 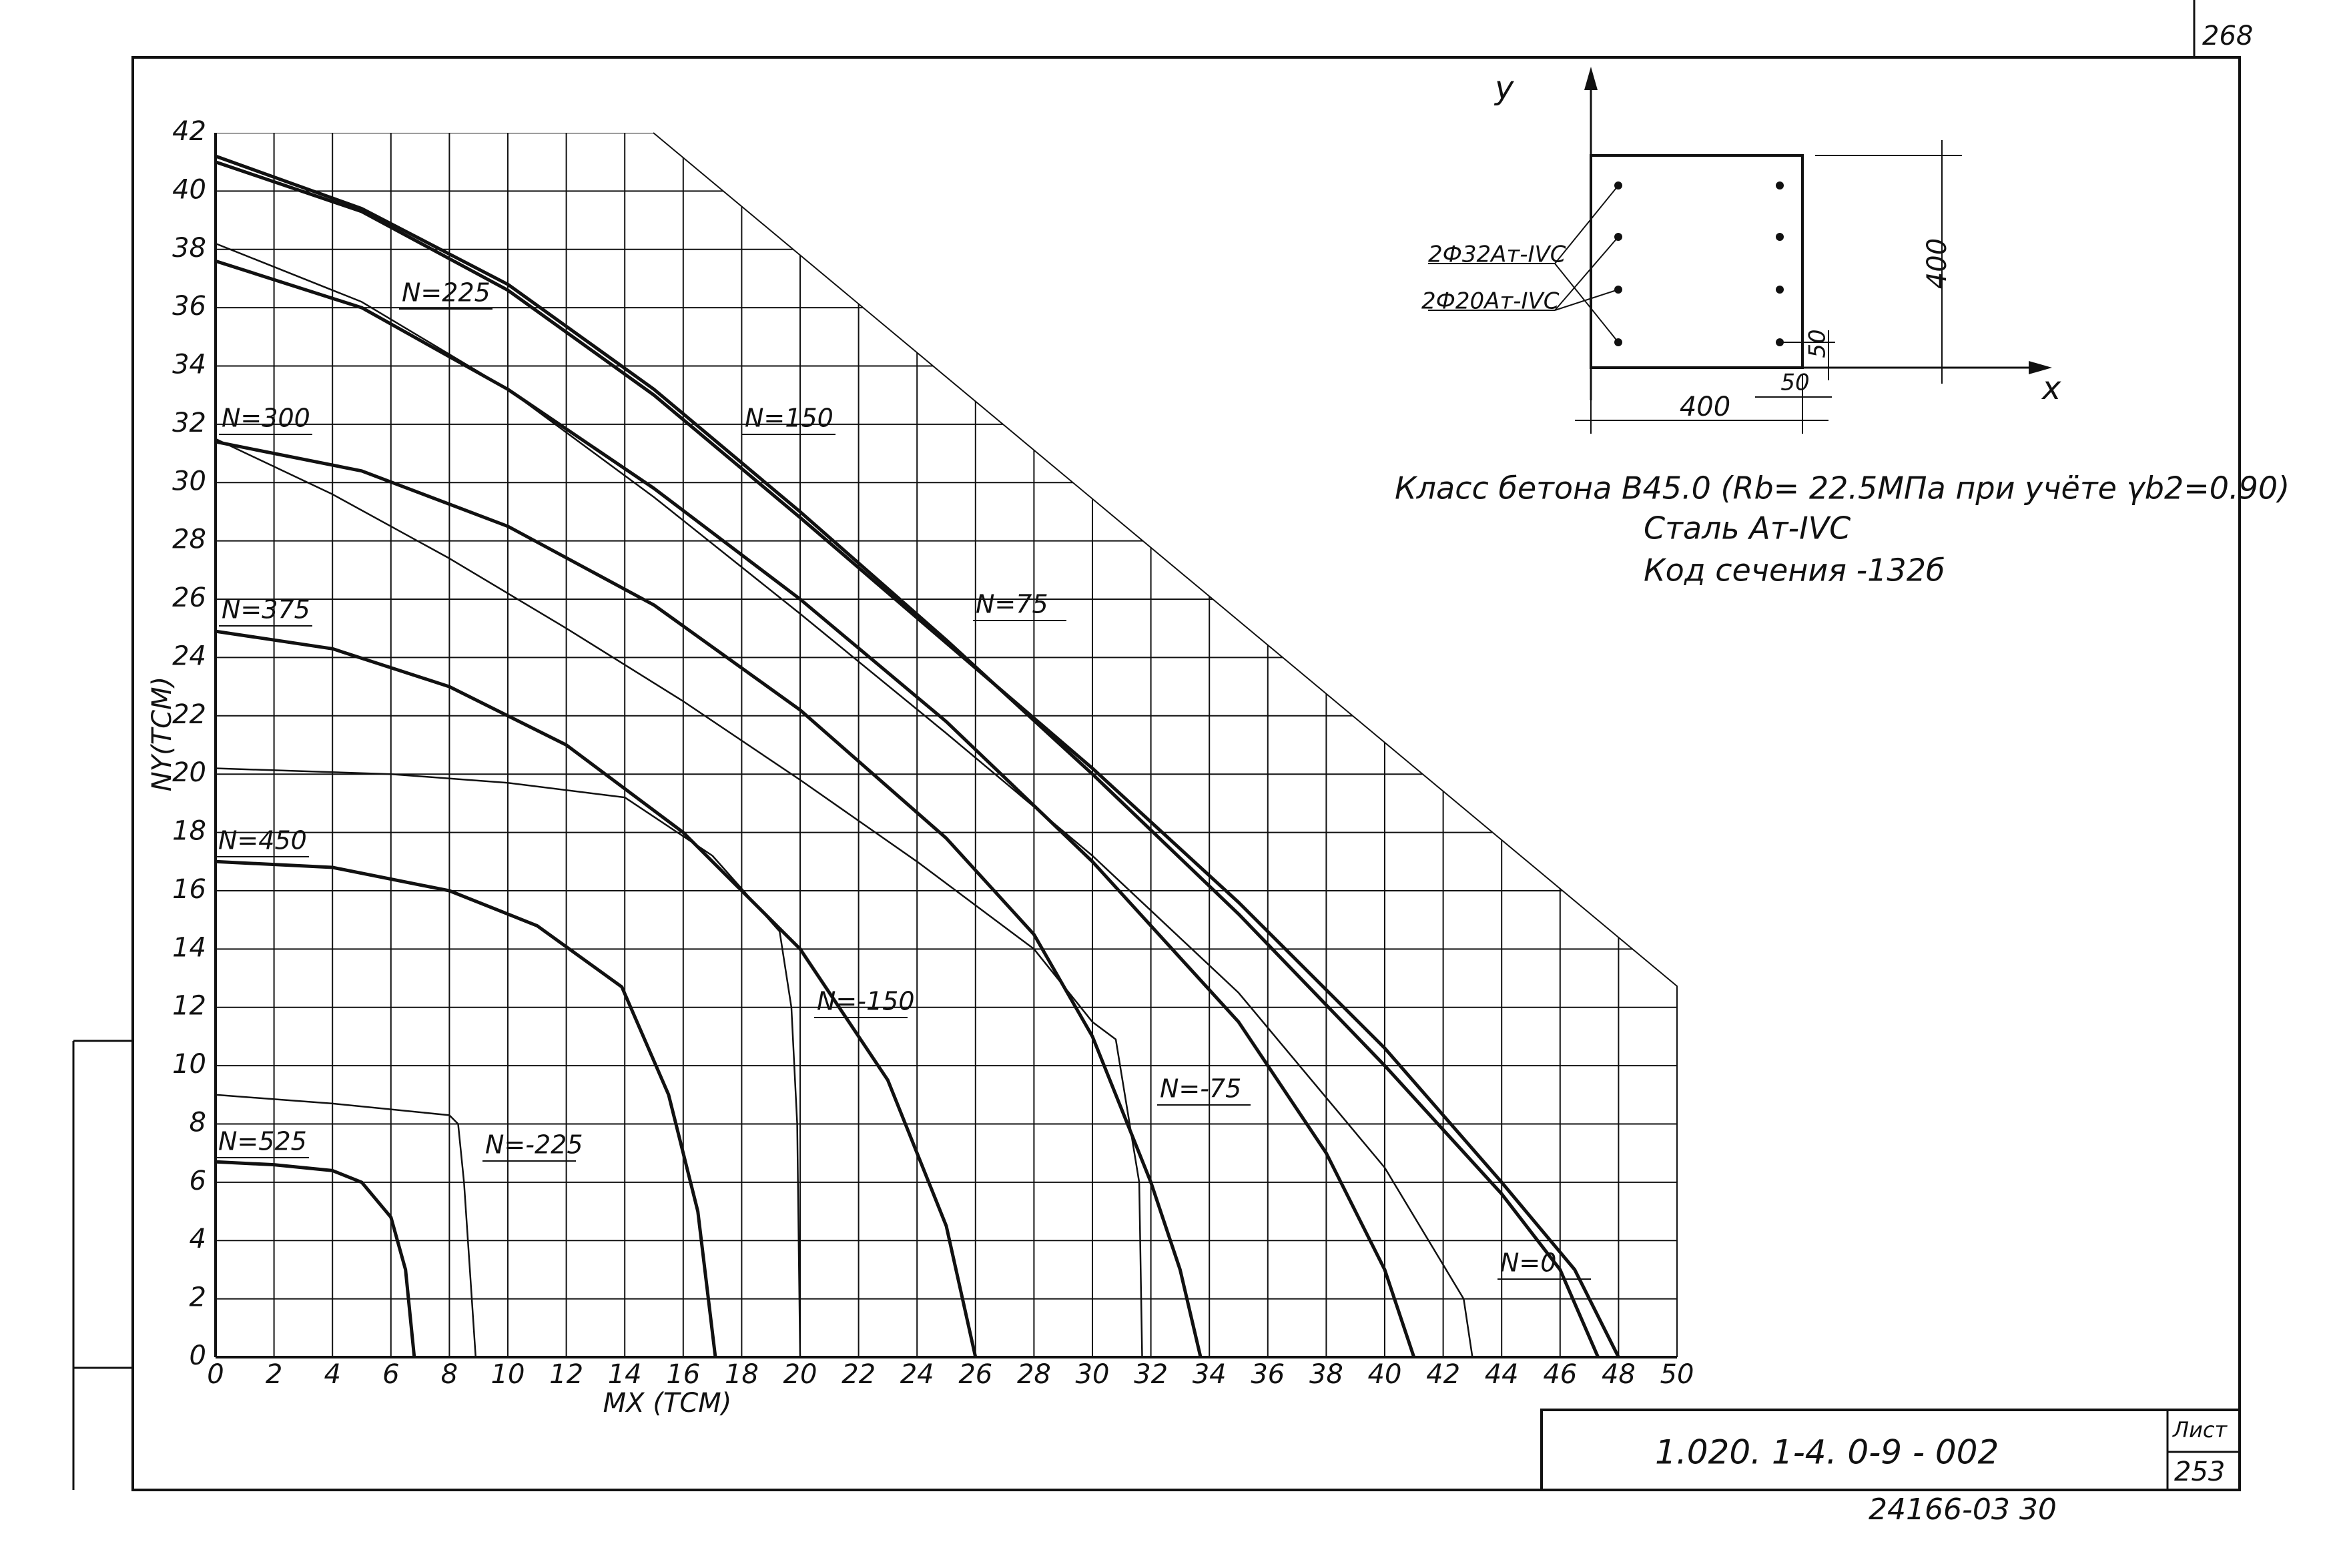 I want to click on y-arrow-head, so click(x=1591, y=78).